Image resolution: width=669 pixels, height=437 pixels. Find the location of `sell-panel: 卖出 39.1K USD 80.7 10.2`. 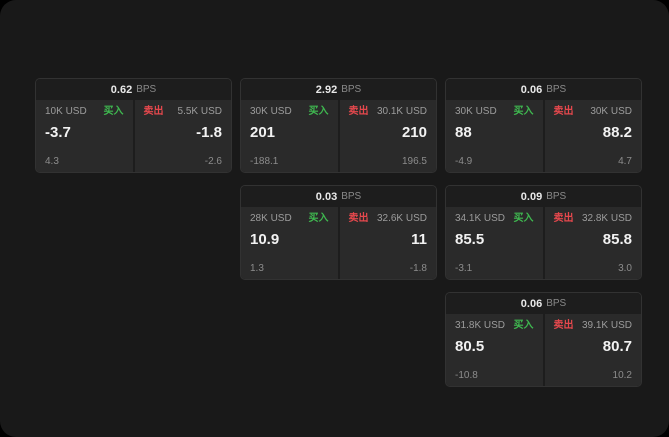

sell-panel: 卖出 39.1K USD 80.7 10.2 is located at coordinates (592, 350).